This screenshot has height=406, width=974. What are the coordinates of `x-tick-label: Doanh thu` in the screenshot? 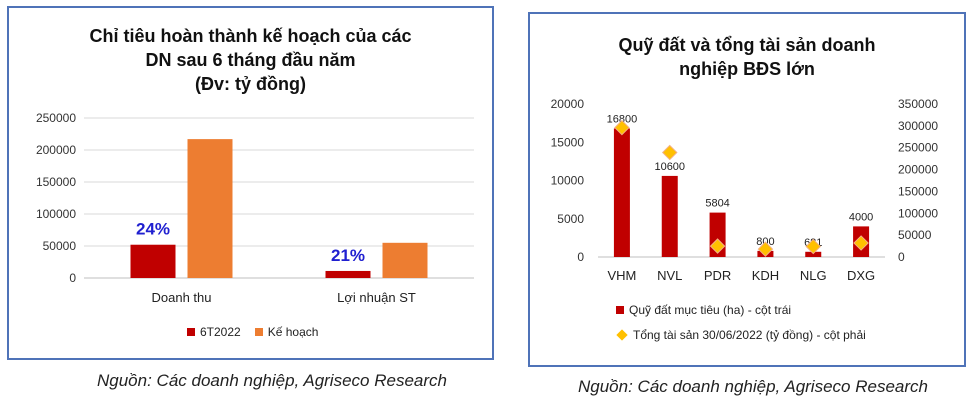 It's located at (182, 297).